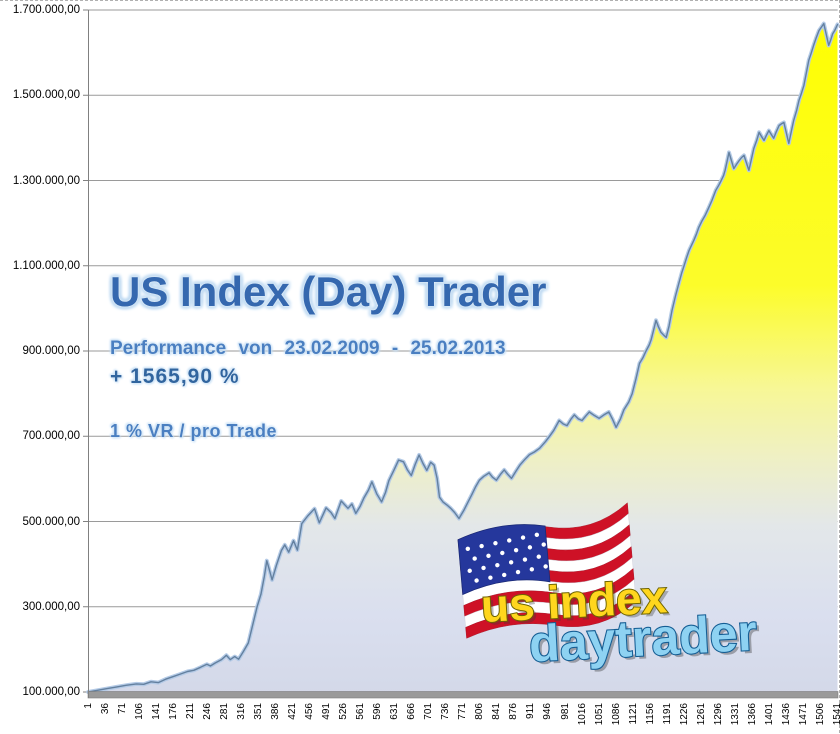 The width and height of the screenshot is (840, 734). I want to click on x-tick-label: 561, so click(361, 711).